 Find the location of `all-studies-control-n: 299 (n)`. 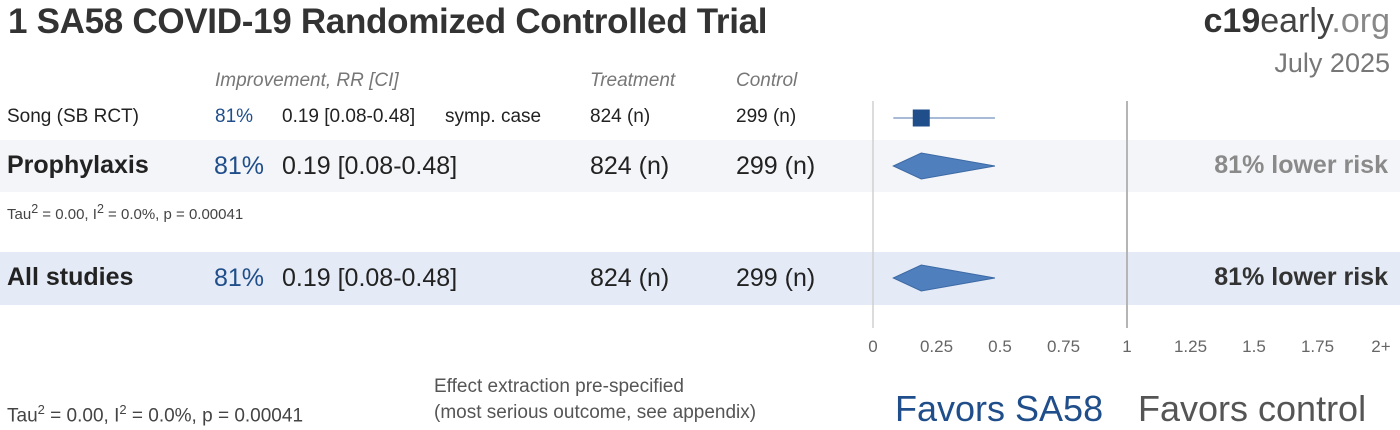

all-studies-control-n: 299 (n) is located at coordinates (776, 278).